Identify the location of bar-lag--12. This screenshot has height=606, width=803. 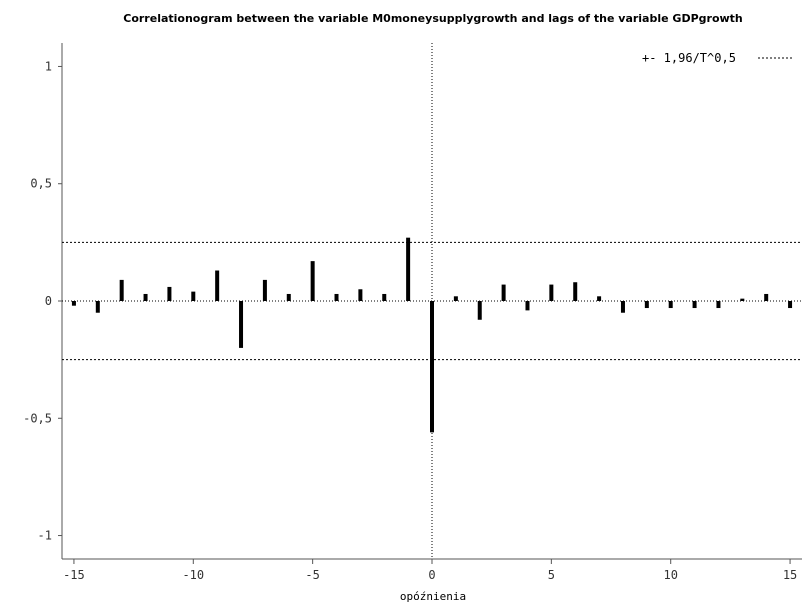
(145, 297).